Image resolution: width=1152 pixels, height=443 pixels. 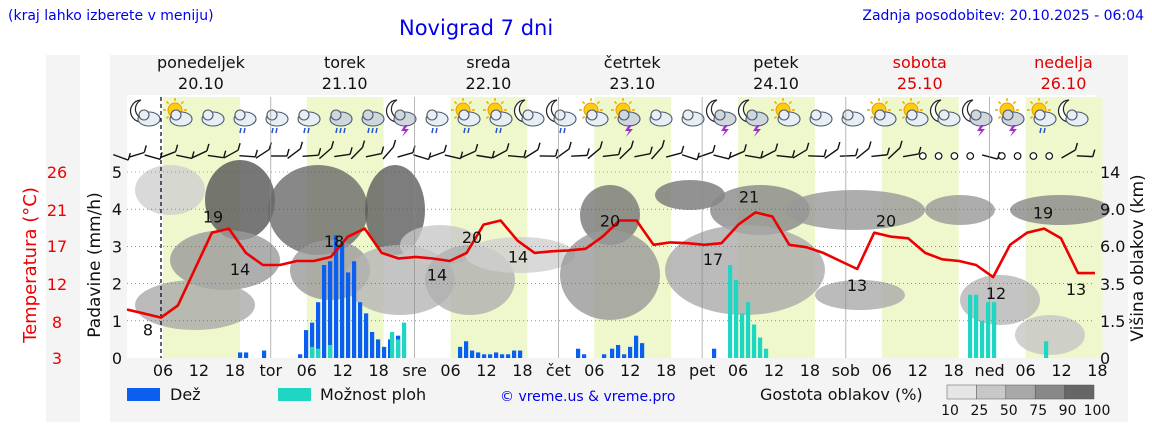 What do you see at coordinates (498, 116) in the screenshot?
I see `sun-cloud-rain-icon` at bounding box center [498, 116].